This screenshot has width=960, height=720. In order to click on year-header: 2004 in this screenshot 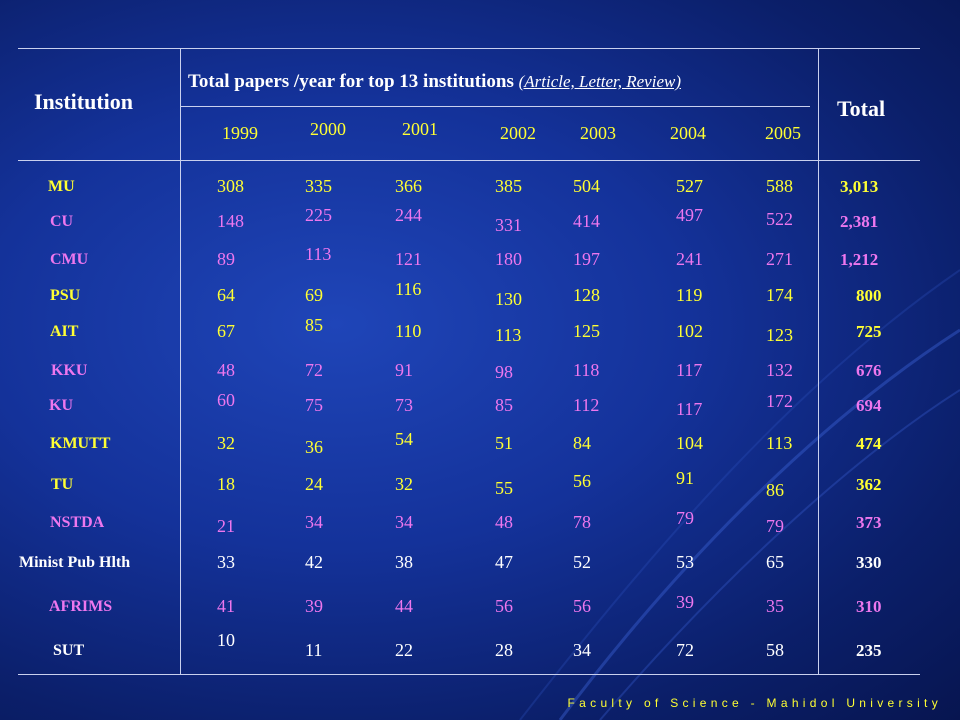, I will do `click(688, 133)`.